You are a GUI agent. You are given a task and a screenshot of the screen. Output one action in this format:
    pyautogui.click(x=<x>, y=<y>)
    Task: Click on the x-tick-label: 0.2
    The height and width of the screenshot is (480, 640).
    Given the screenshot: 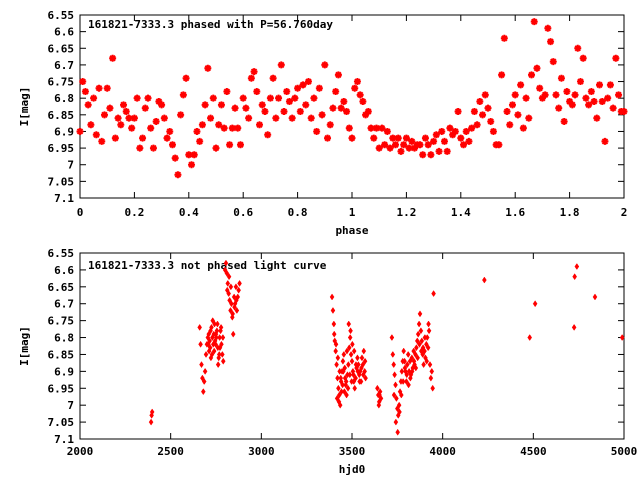 What is the action you would take?
    pyautogui.click(x=134, y=212)
    